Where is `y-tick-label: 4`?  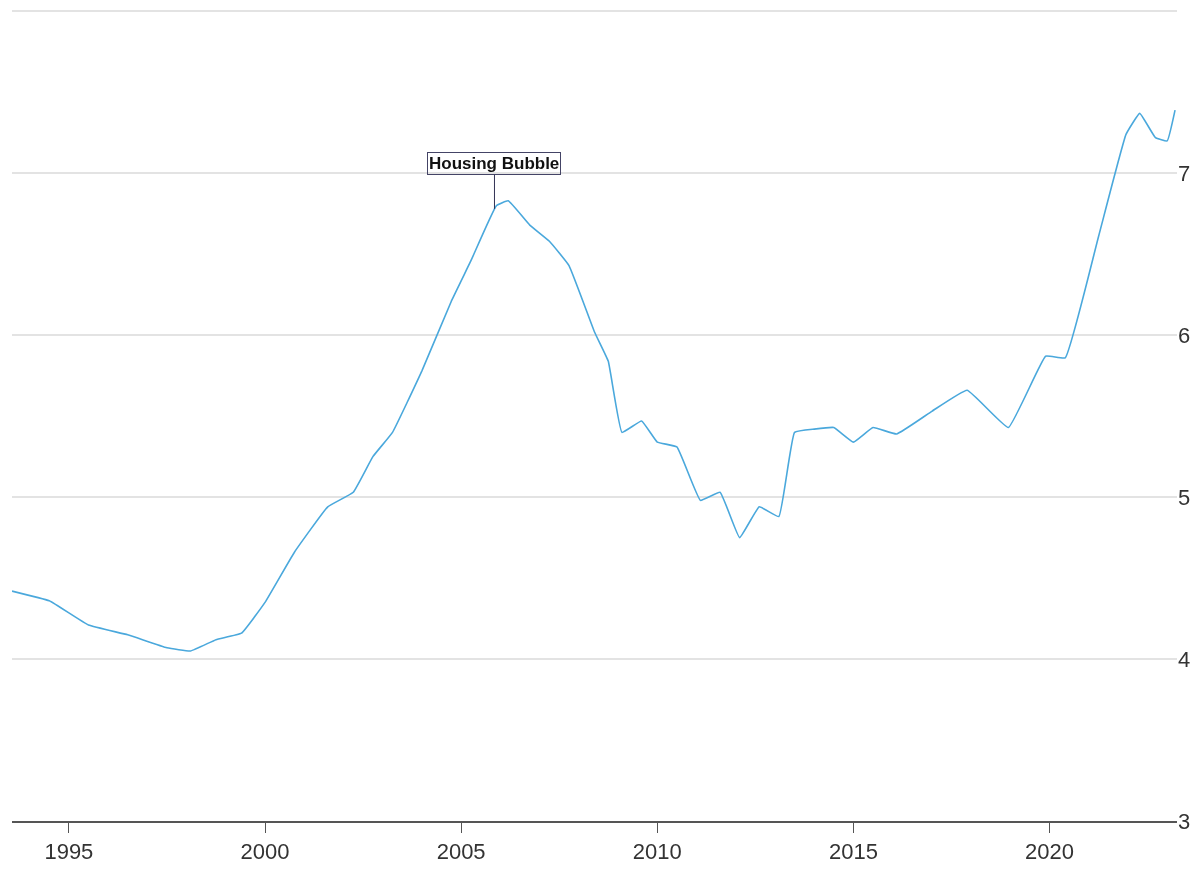 y-tick-label: 4 is located at coordinates (1184, 659).